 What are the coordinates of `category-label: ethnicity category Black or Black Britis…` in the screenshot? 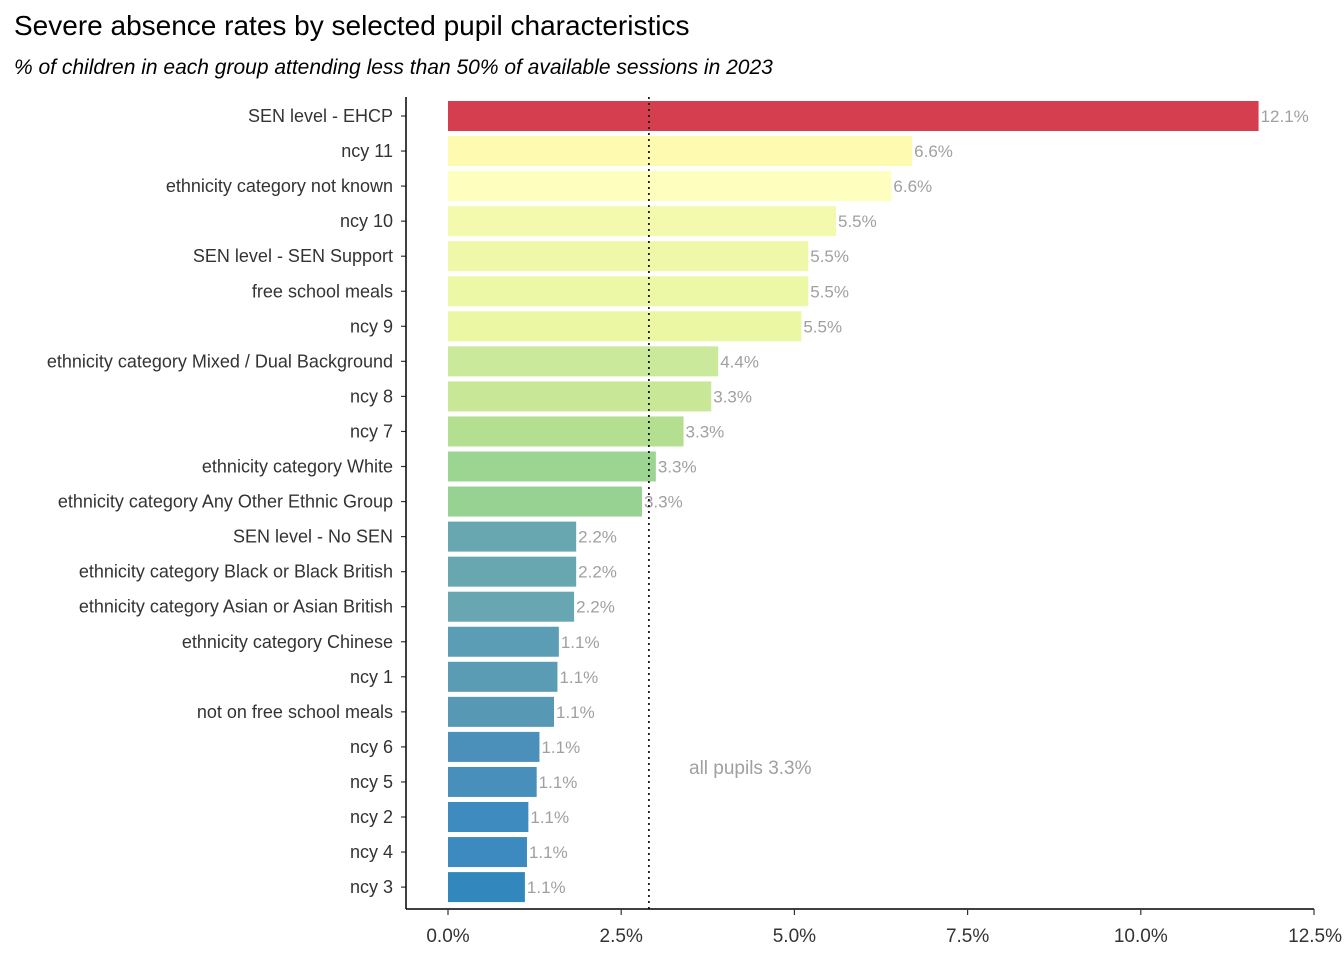 It's located at (236, 572).